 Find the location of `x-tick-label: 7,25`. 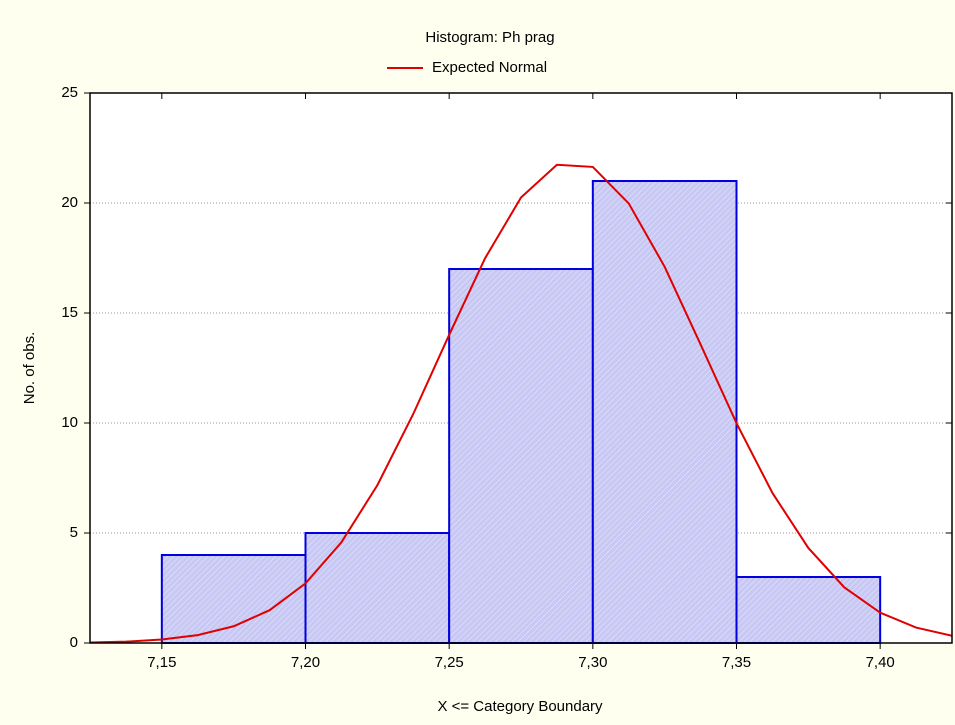

x-tick-label: 7,25 is located at coordinates (449, 662).